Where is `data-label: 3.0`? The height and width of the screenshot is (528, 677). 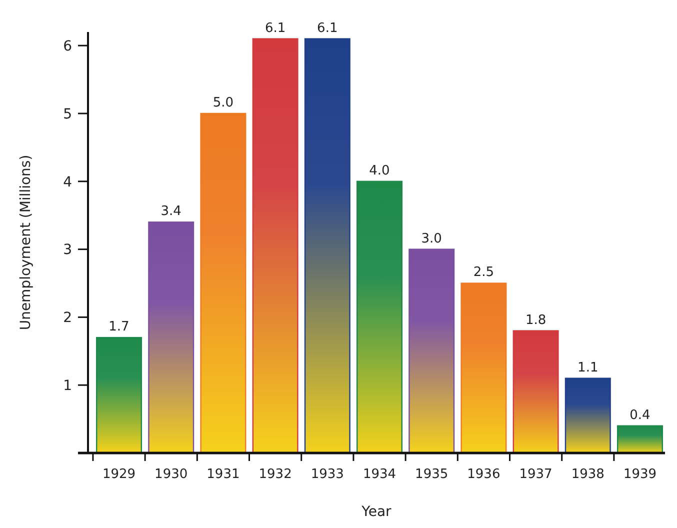 data-label: 3.0 is located at coordinates (431, 238).